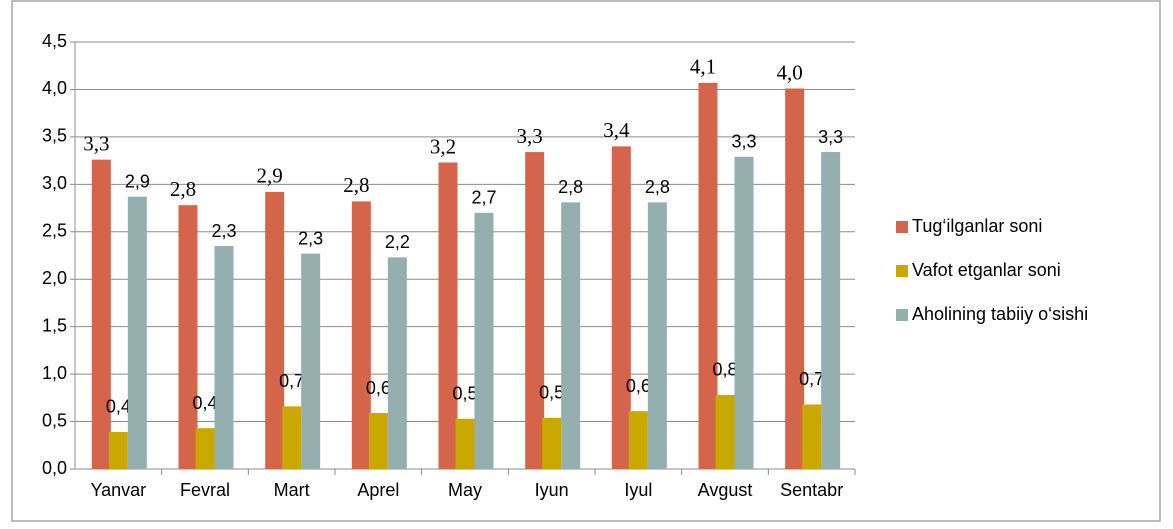 This screenshot has height=529, width=1173. I want to click on x-tick-label: Fevral, so click(205, 490).